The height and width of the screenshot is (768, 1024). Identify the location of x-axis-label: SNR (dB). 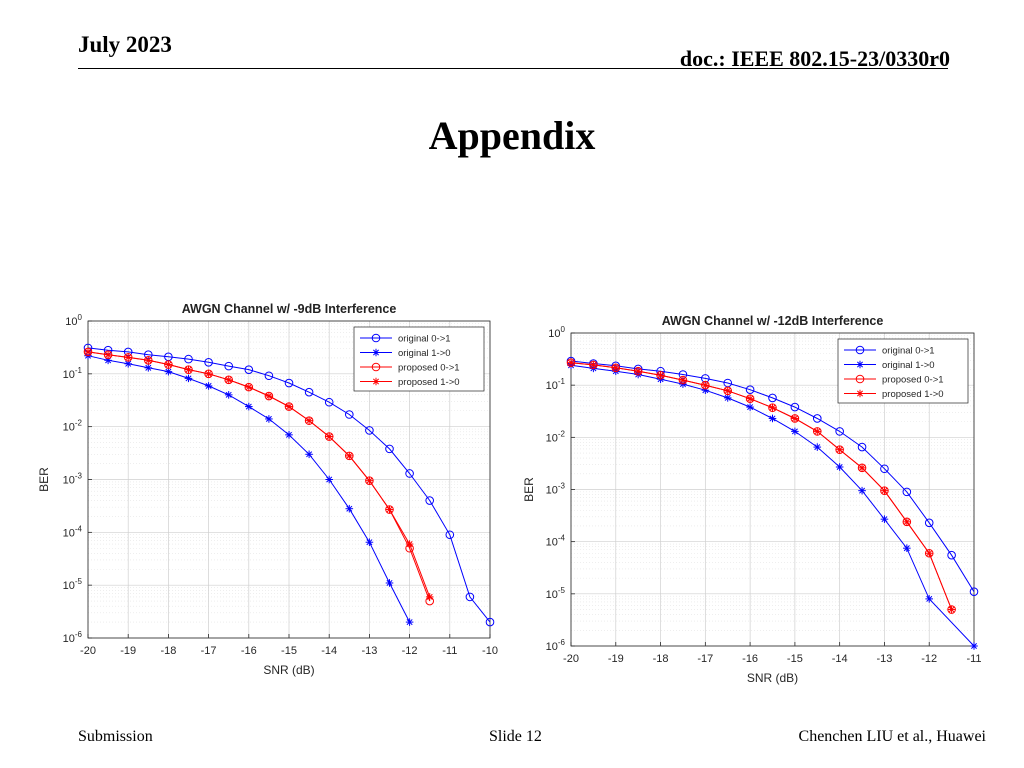
(772, 678).